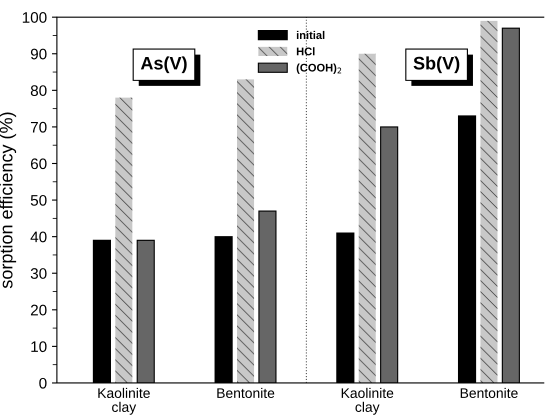 The width and height of the screenshot is (547, 419). Describe the element at coordinates (310, 35) in the screenshot. I see `legend-label: initial` at that location.